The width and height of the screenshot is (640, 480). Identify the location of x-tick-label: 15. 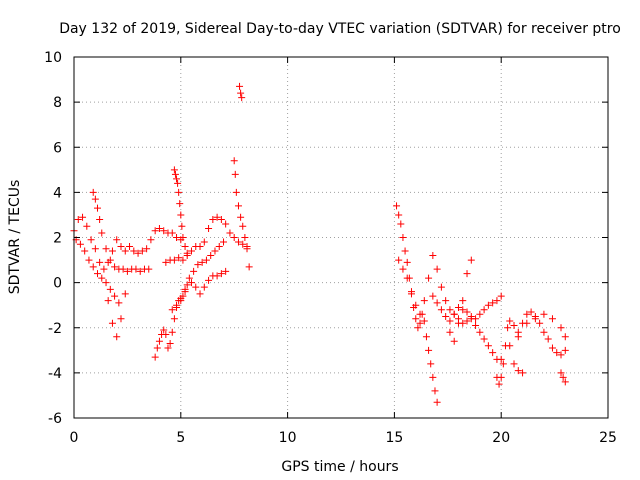
(394, 438).